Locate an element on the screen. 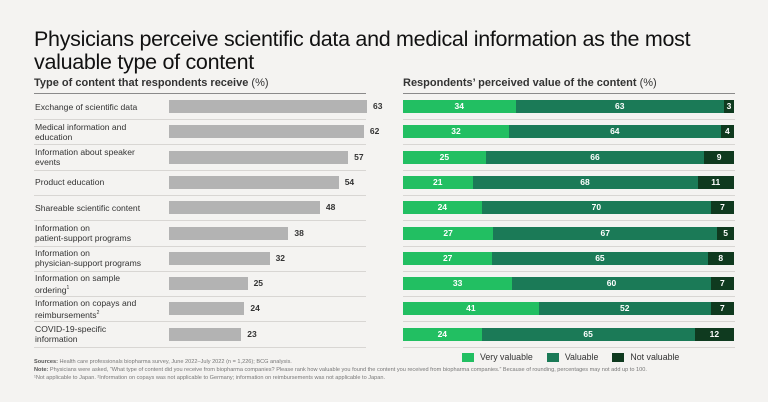 The image size is (768, 402). left-chart-row: Information on patient-support programs 38 is located at coordinates (200, 234).